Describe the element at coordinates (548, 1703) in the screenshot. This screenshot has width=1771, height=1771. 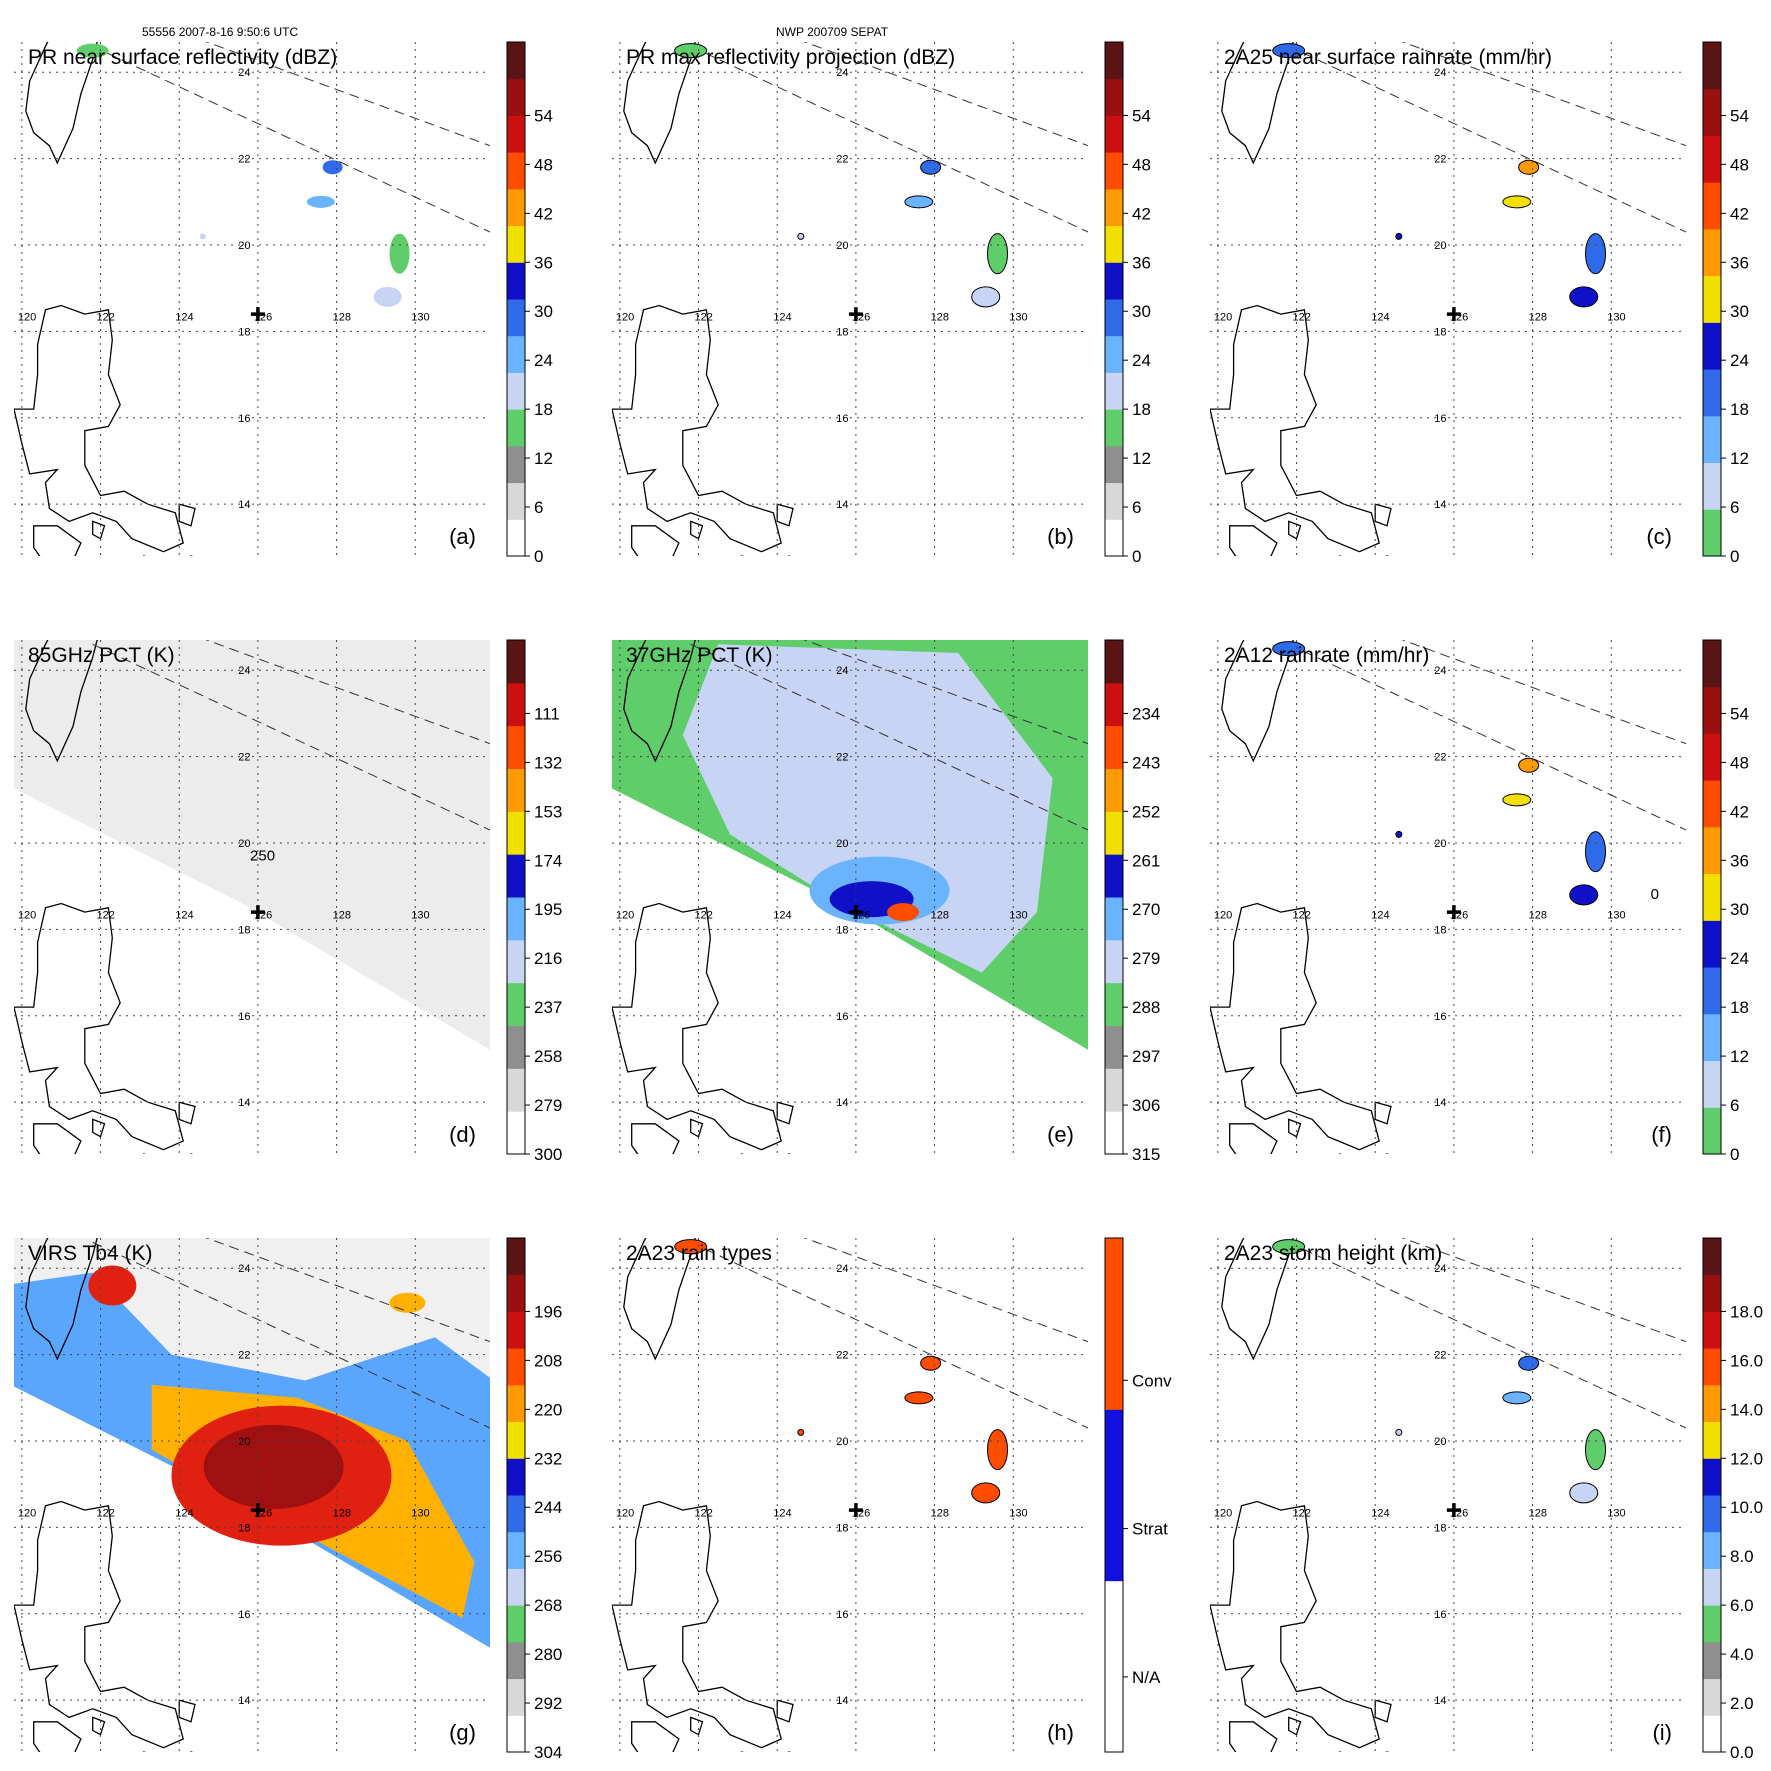
I see `colorbar-tick-label: 292` at that location.